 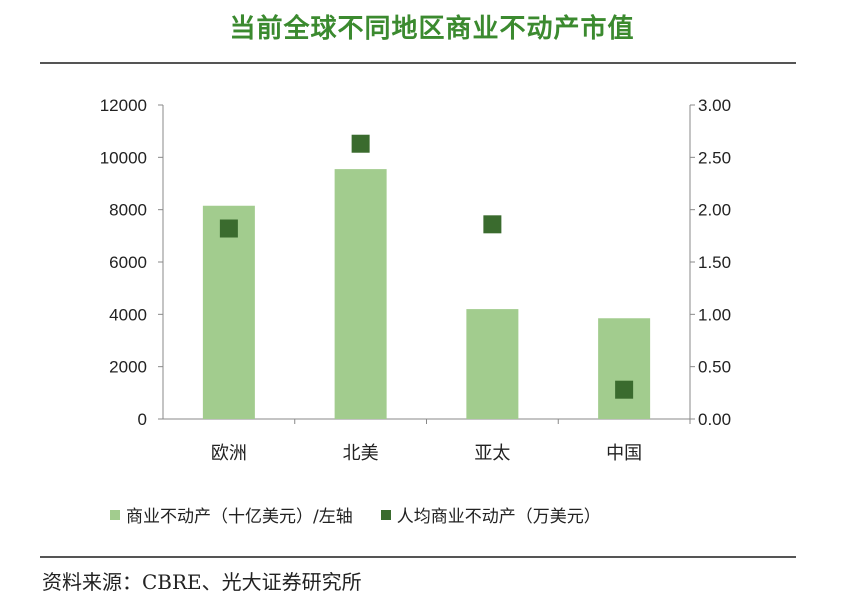 I want to click on left-tick-label: 12000, so click(x=123, y=105).